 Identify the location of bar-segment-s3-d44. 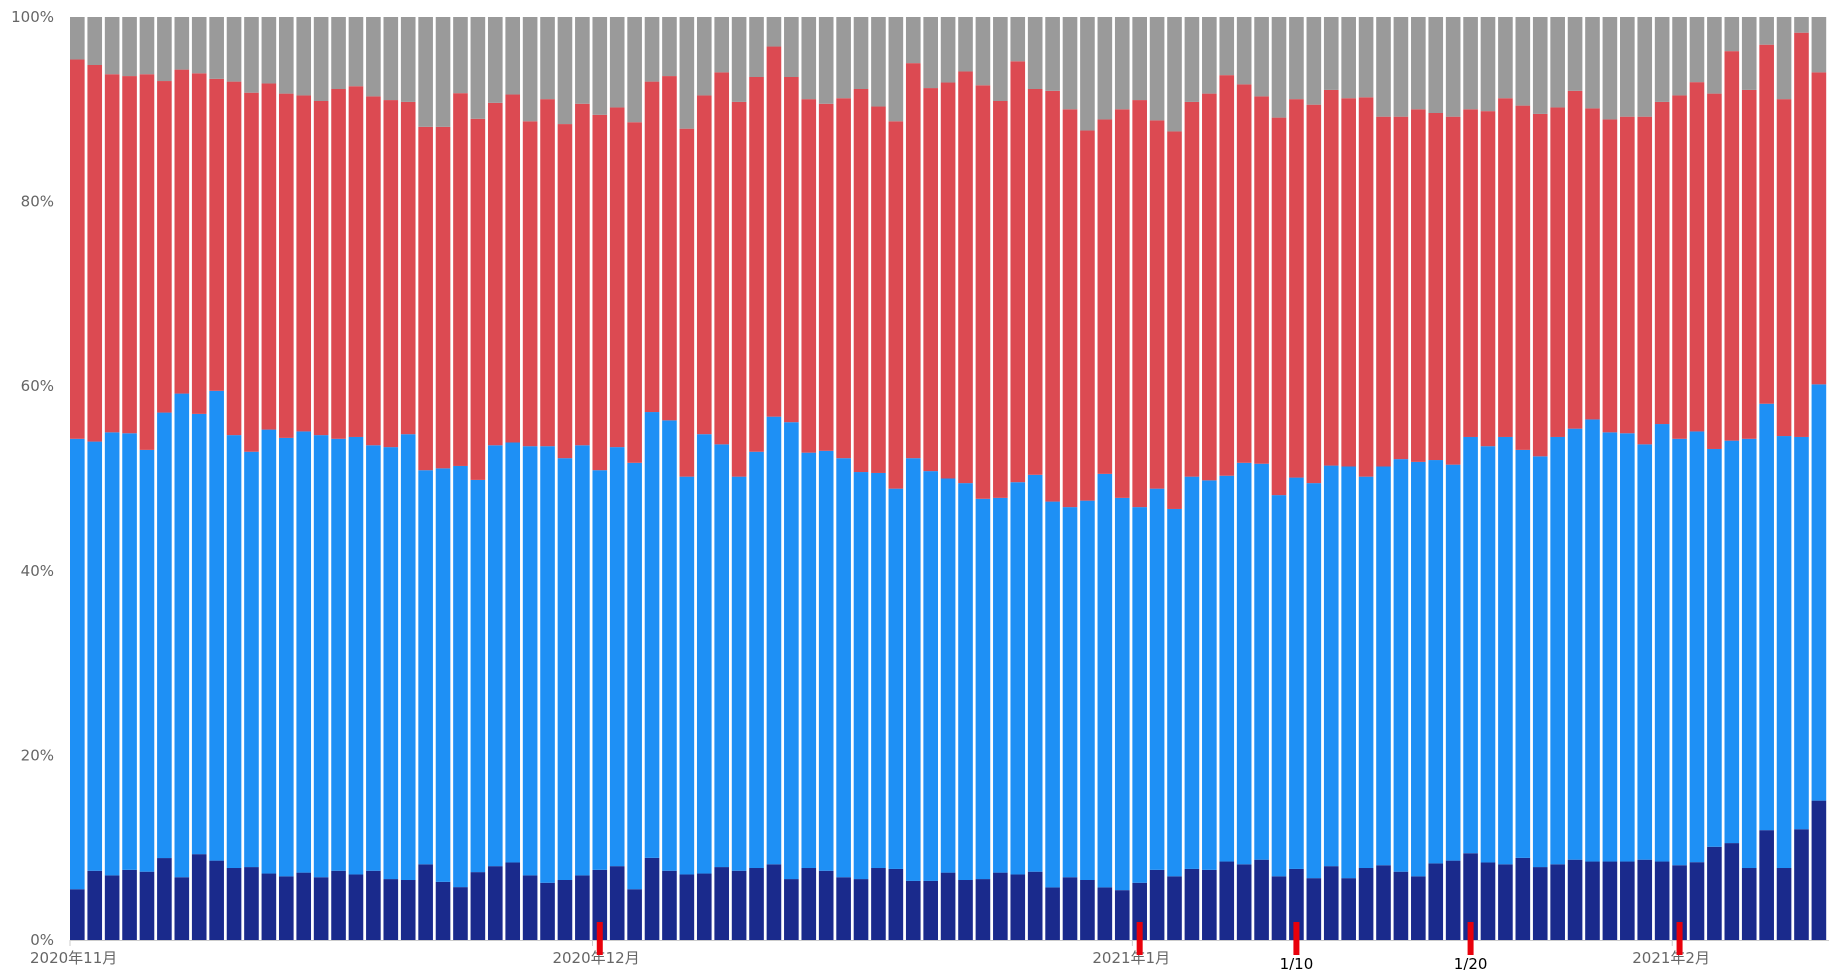
(843, 58).